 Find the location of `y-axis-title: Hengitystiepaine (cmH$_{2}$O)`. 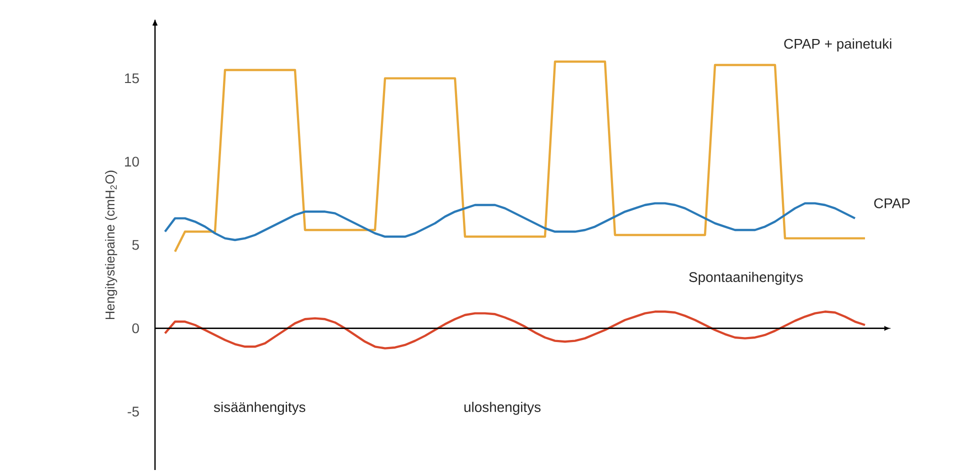

y-axis-title: Hengitystiepaine (cmH$_{2}$O) is located at coordinates (111, 245).